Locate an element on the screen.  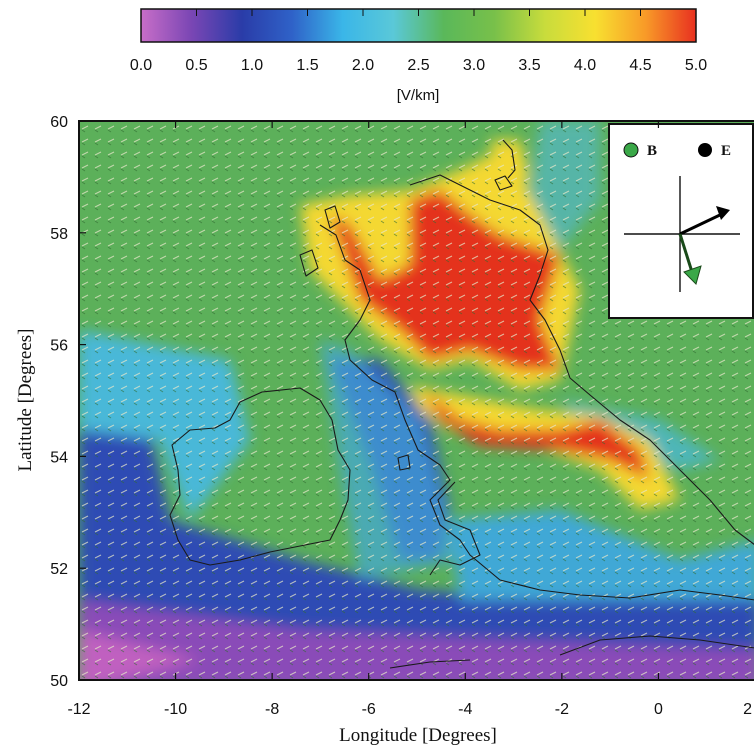
y-tick-label: 58 is located at coordinates (59, 234).